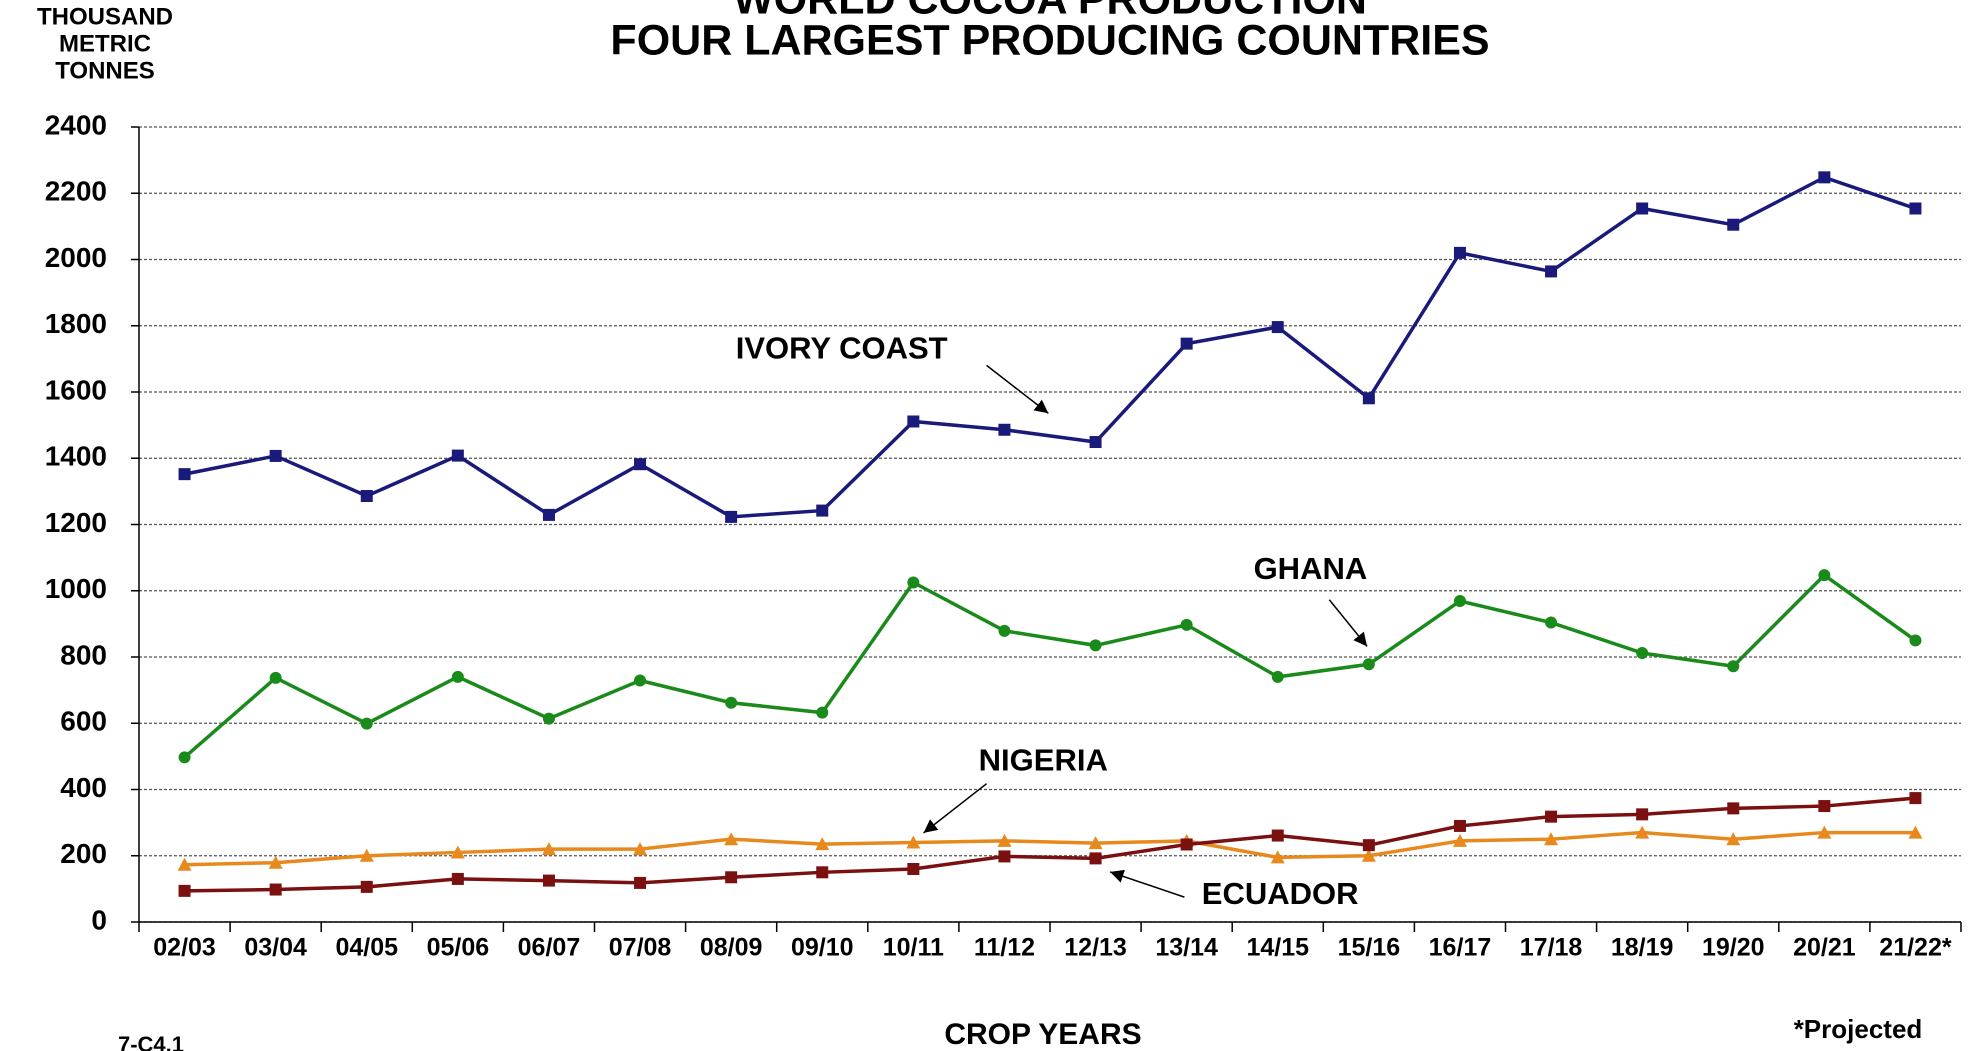 Image resolution: width=1975 pixels, height=1051 pixels. What do you see at coordinates (549, 948) in the screenshot?
I see `x-tick-label: 06/07` at bounding box center [549, 948].